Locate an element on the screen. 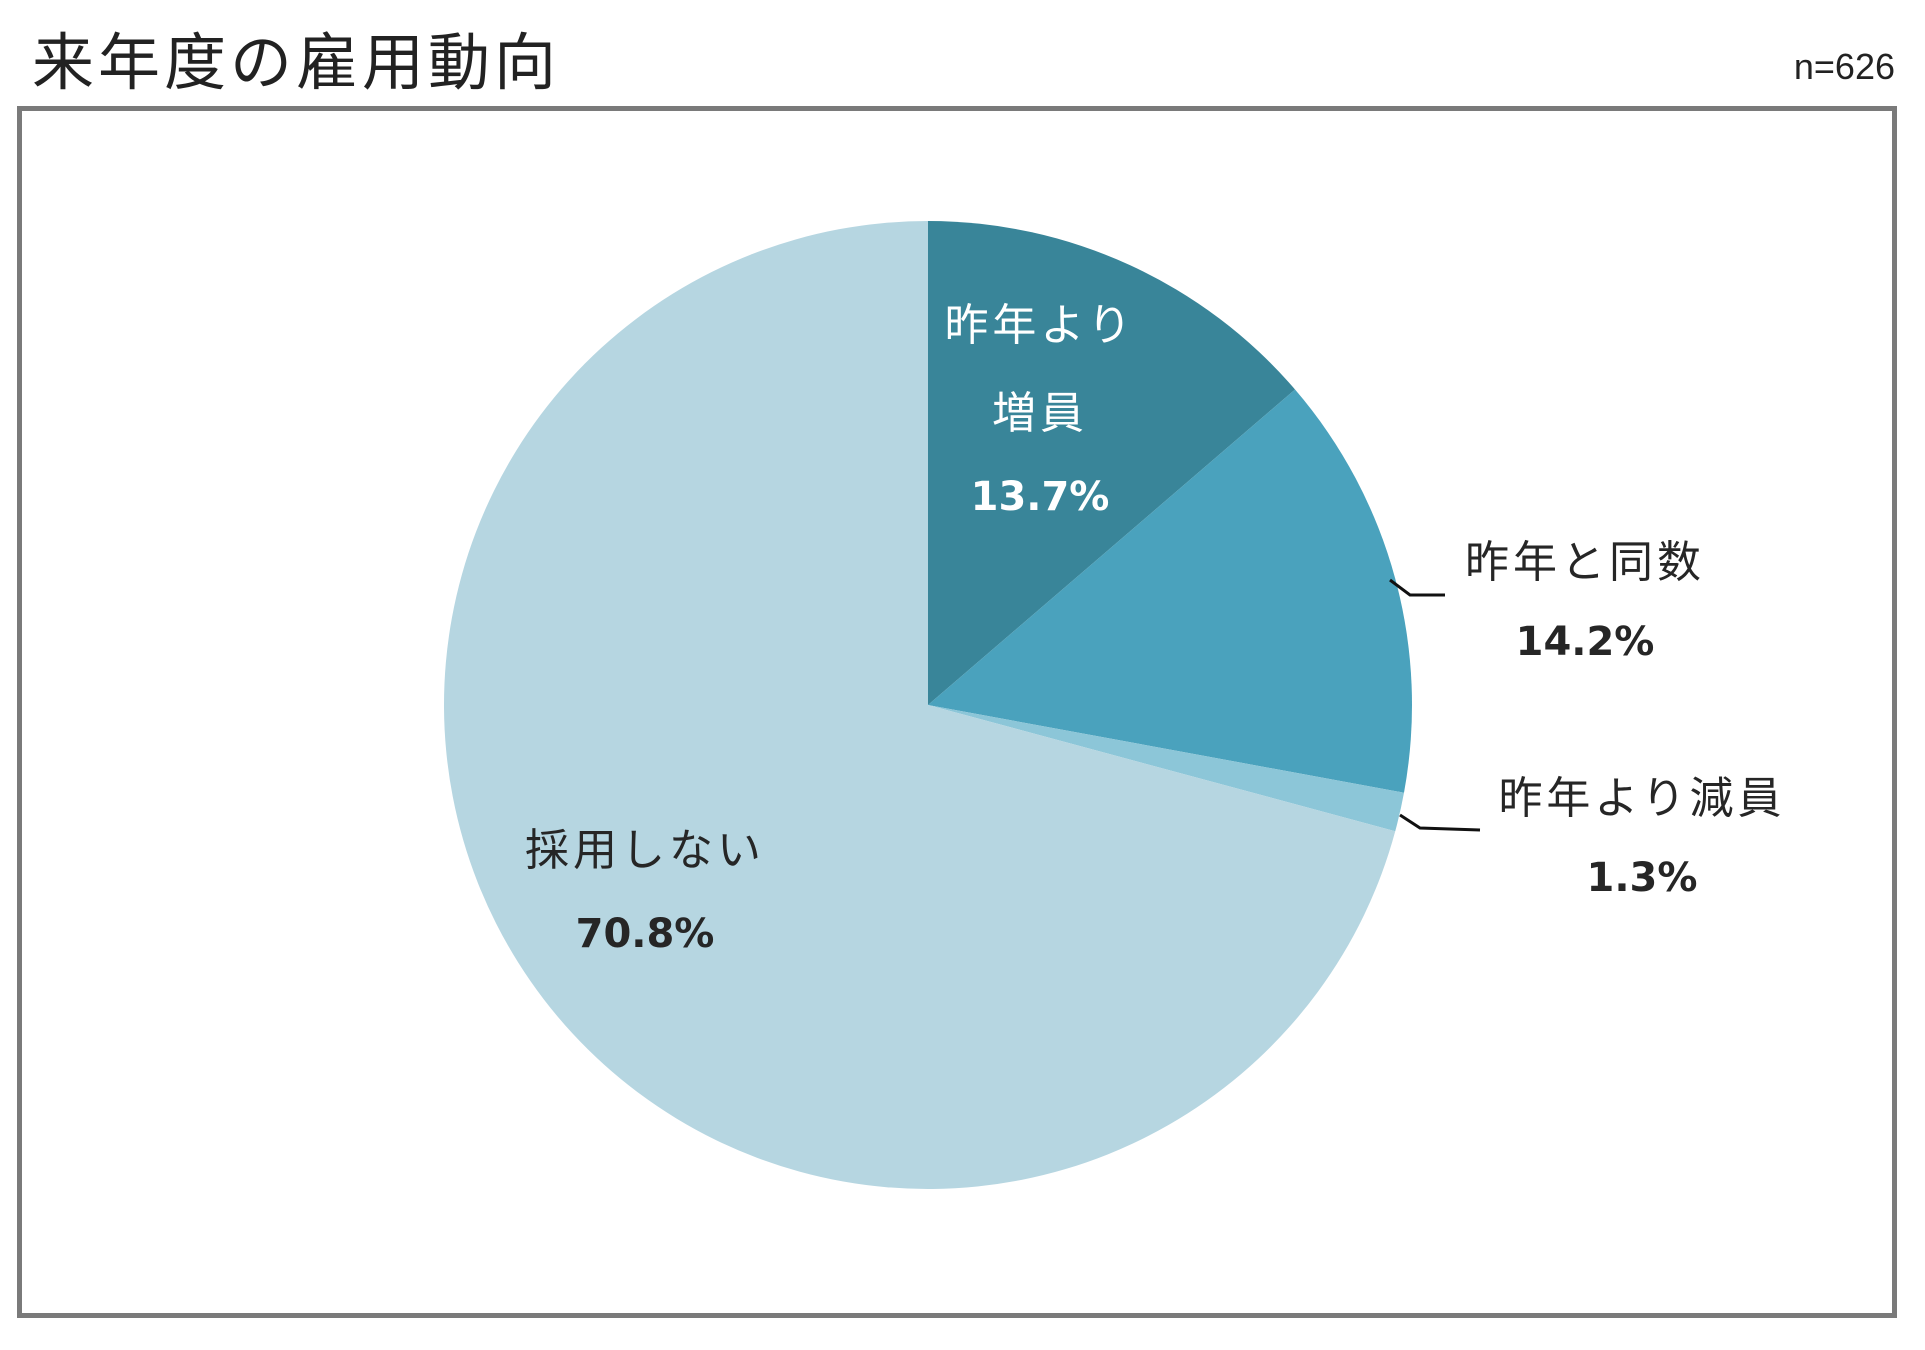  chart-title: 来年度の雇用動向 is located at coordinates (296, 62).